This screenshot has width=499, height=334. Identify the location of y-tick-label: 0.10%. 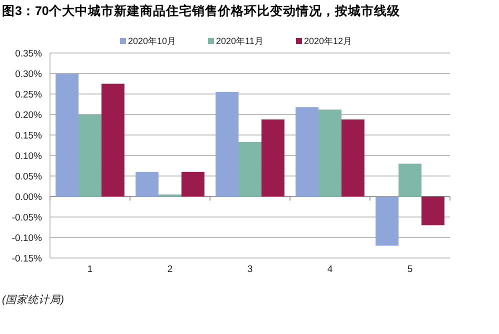
(29, 156).